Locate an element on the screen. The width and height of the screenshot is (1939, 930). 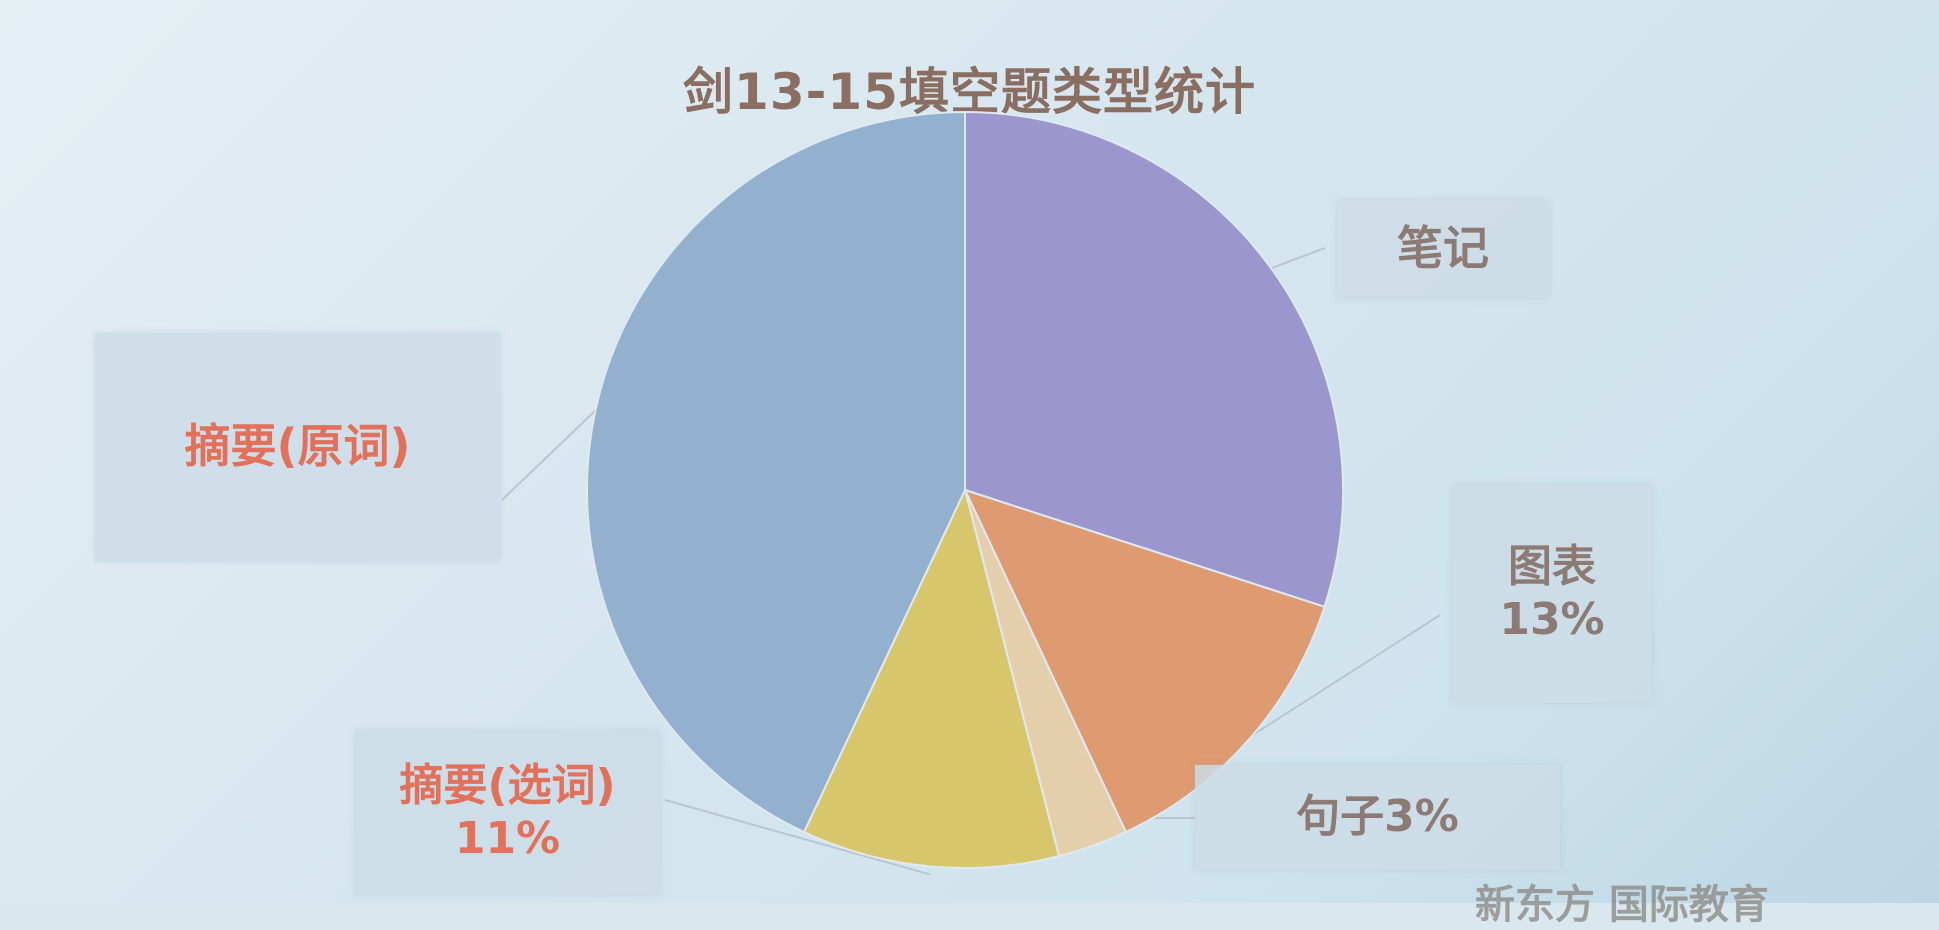
slice-label-sentence: 句子3% is located at coordinates (1377, 817).